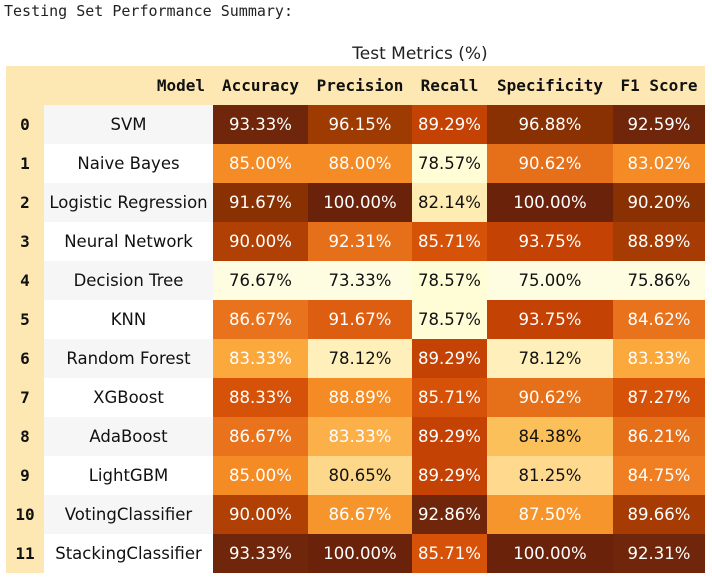 This screenshot has width=712, height=580. What do you see at coordinates (550, 85) in the screenshot?
I see `header-specificity: Specificity` at bounding box center [550, 85].